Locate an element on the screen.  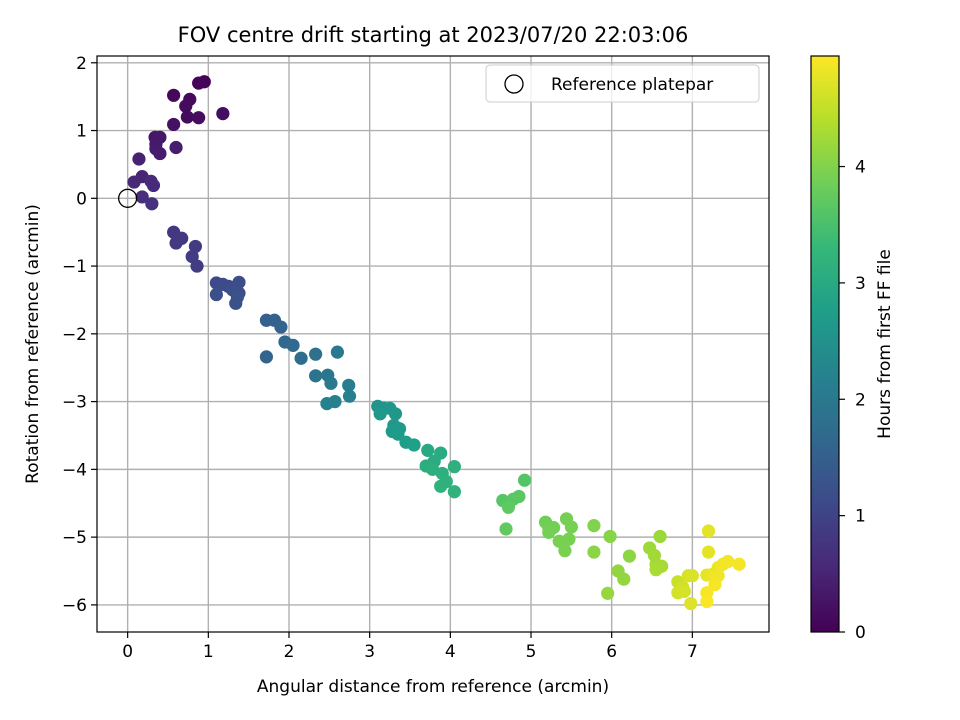
reference-marker-group is located at coordinates (128, 198).